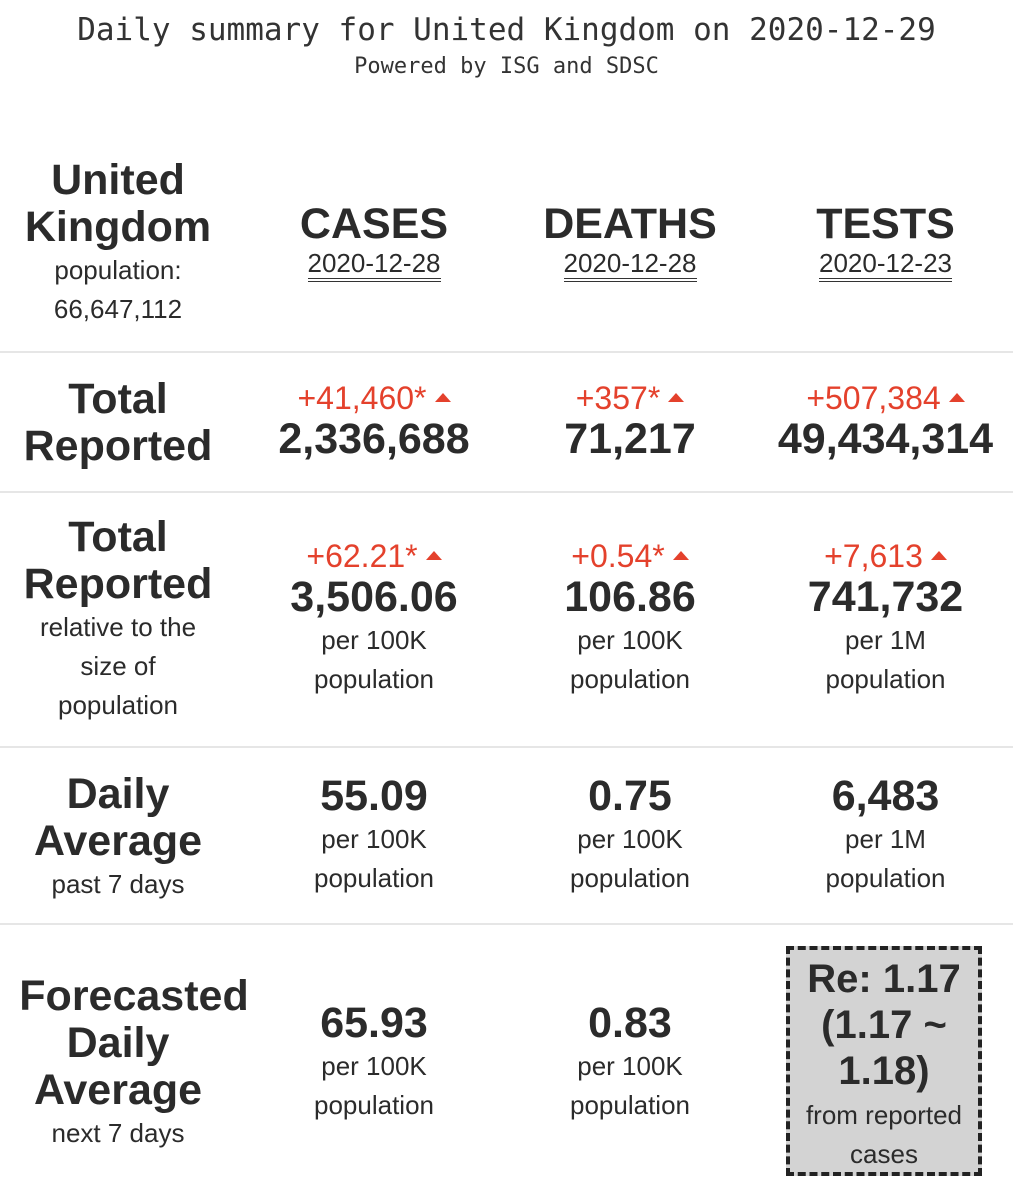  I want to click on deaths-relative-value: 106.86, so click(630, 597).